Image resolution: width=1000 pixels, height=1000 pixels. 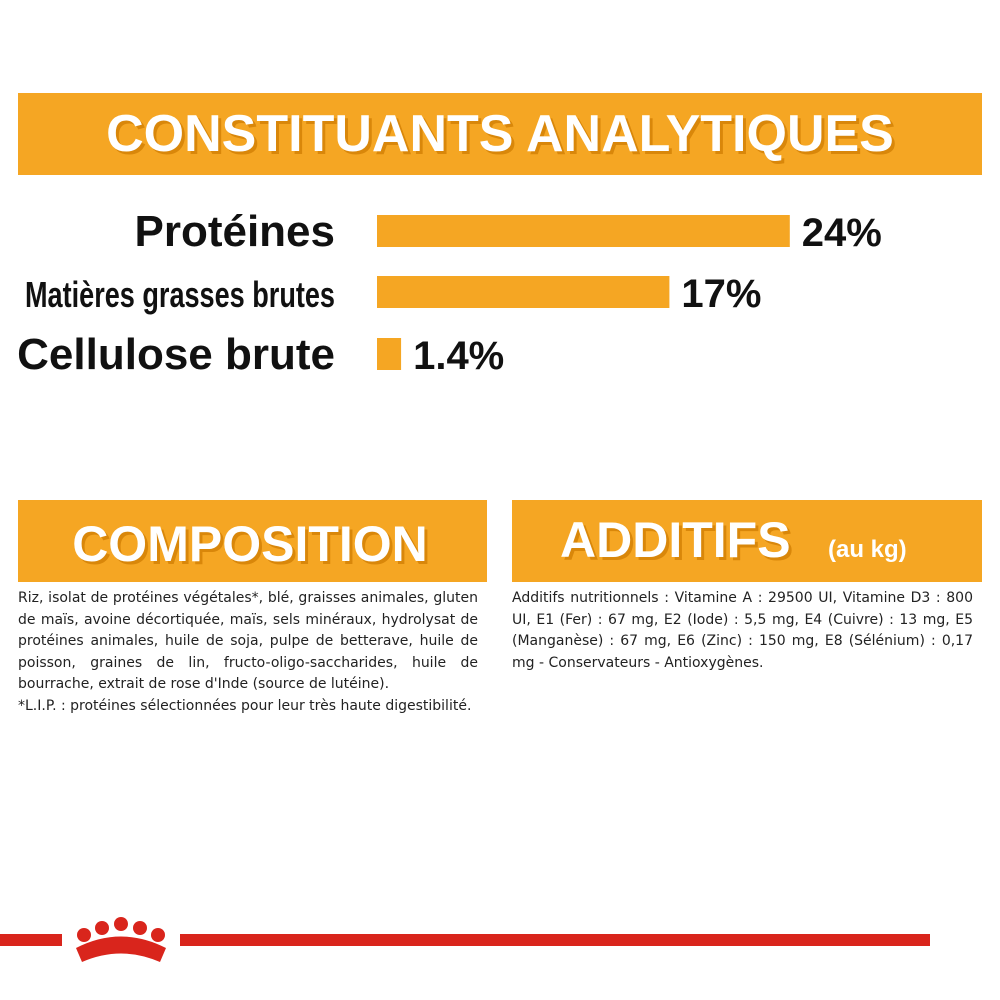 I want to click on additifs-shadow: ADDITIFS, so click(x=678, y=543).